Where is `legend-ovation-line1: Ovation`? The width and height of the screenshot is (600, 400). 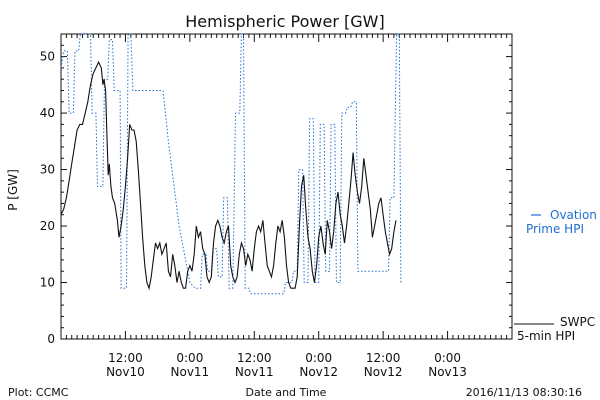
legend-ovation-line1: Ovation is located at coordinates (573, 215).